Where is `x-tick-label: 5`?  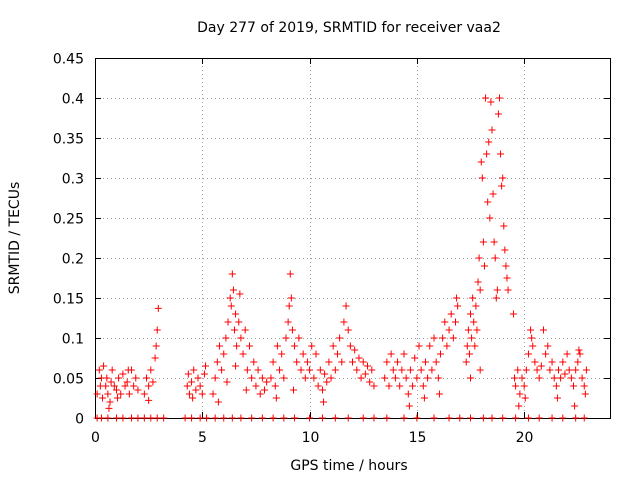
x-tick-label: 5 is located at coordinates (202, 438).